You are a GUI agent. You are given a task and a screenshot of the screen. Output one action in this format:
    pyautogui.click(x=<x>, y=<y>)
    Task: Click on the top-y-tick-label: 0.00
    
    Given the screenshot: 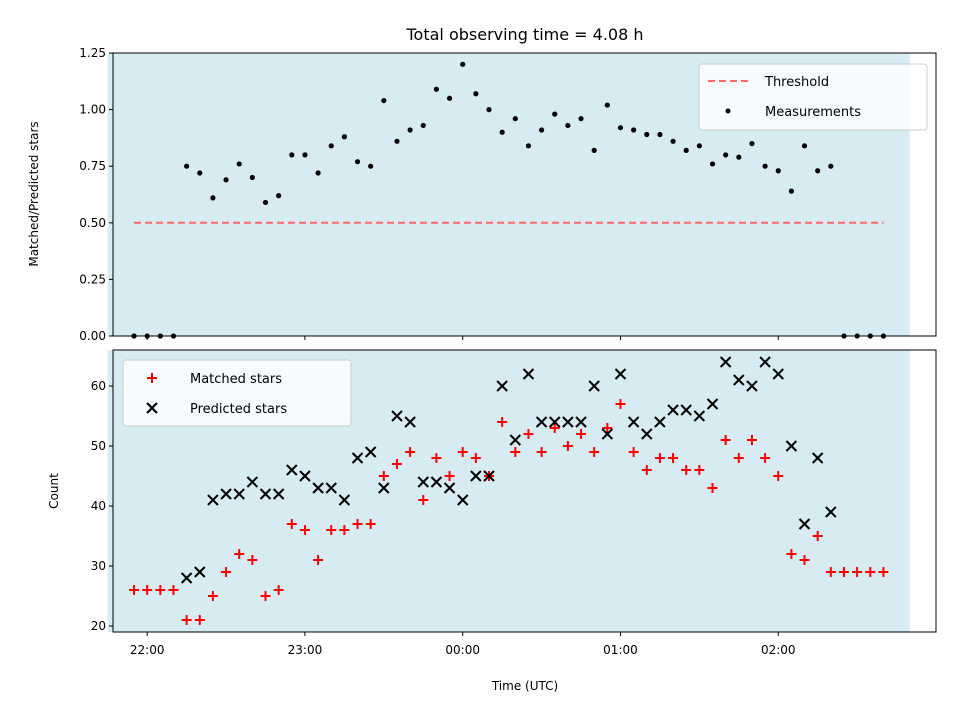 What is the action you would take?
    pyautogui.click(x=92, y=336)
    